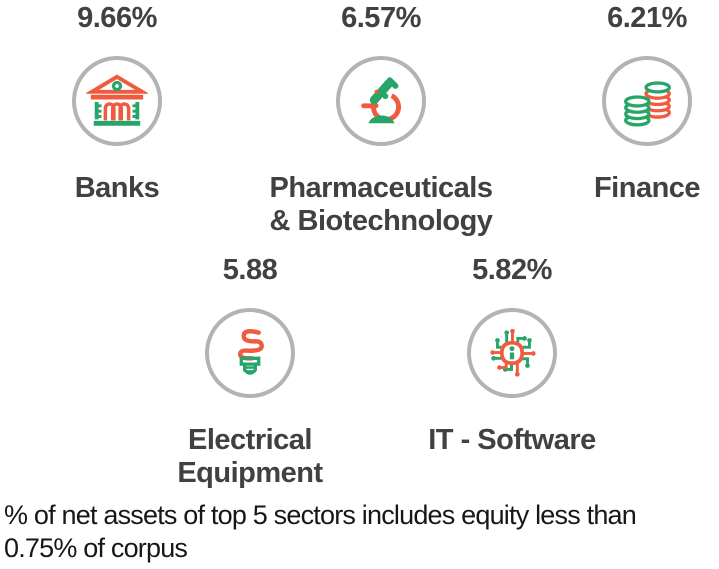 The height and width of the screenshot is (569, 719). I want to click on sector-value-pharma: 6.57%, so click(381, 18).